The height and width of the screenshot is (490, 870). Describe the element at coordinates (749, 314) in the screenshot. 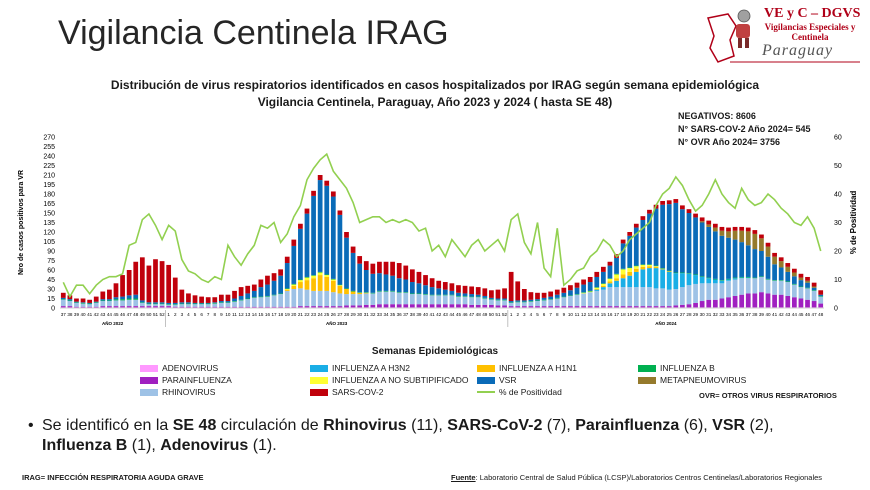

I see `x-tick-label: 37` at that location.